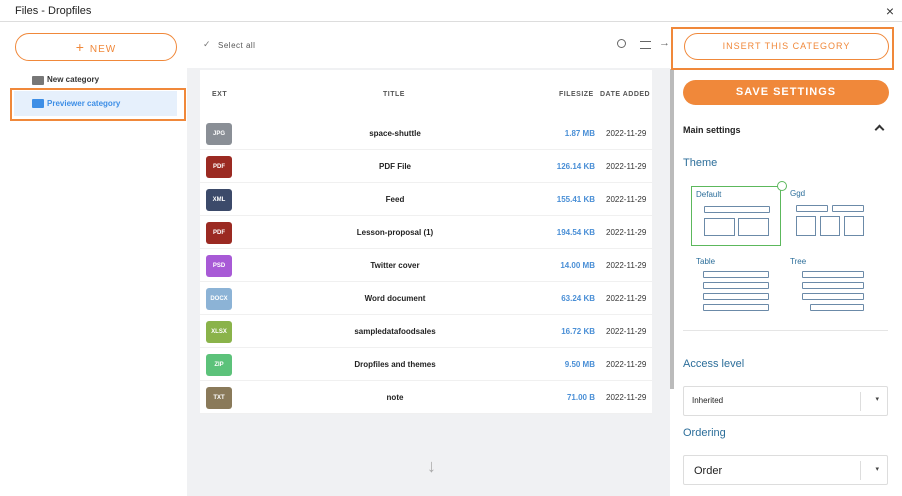 The image size is (902, 496). I want to click on column-header: EXT, so click(220, 94).